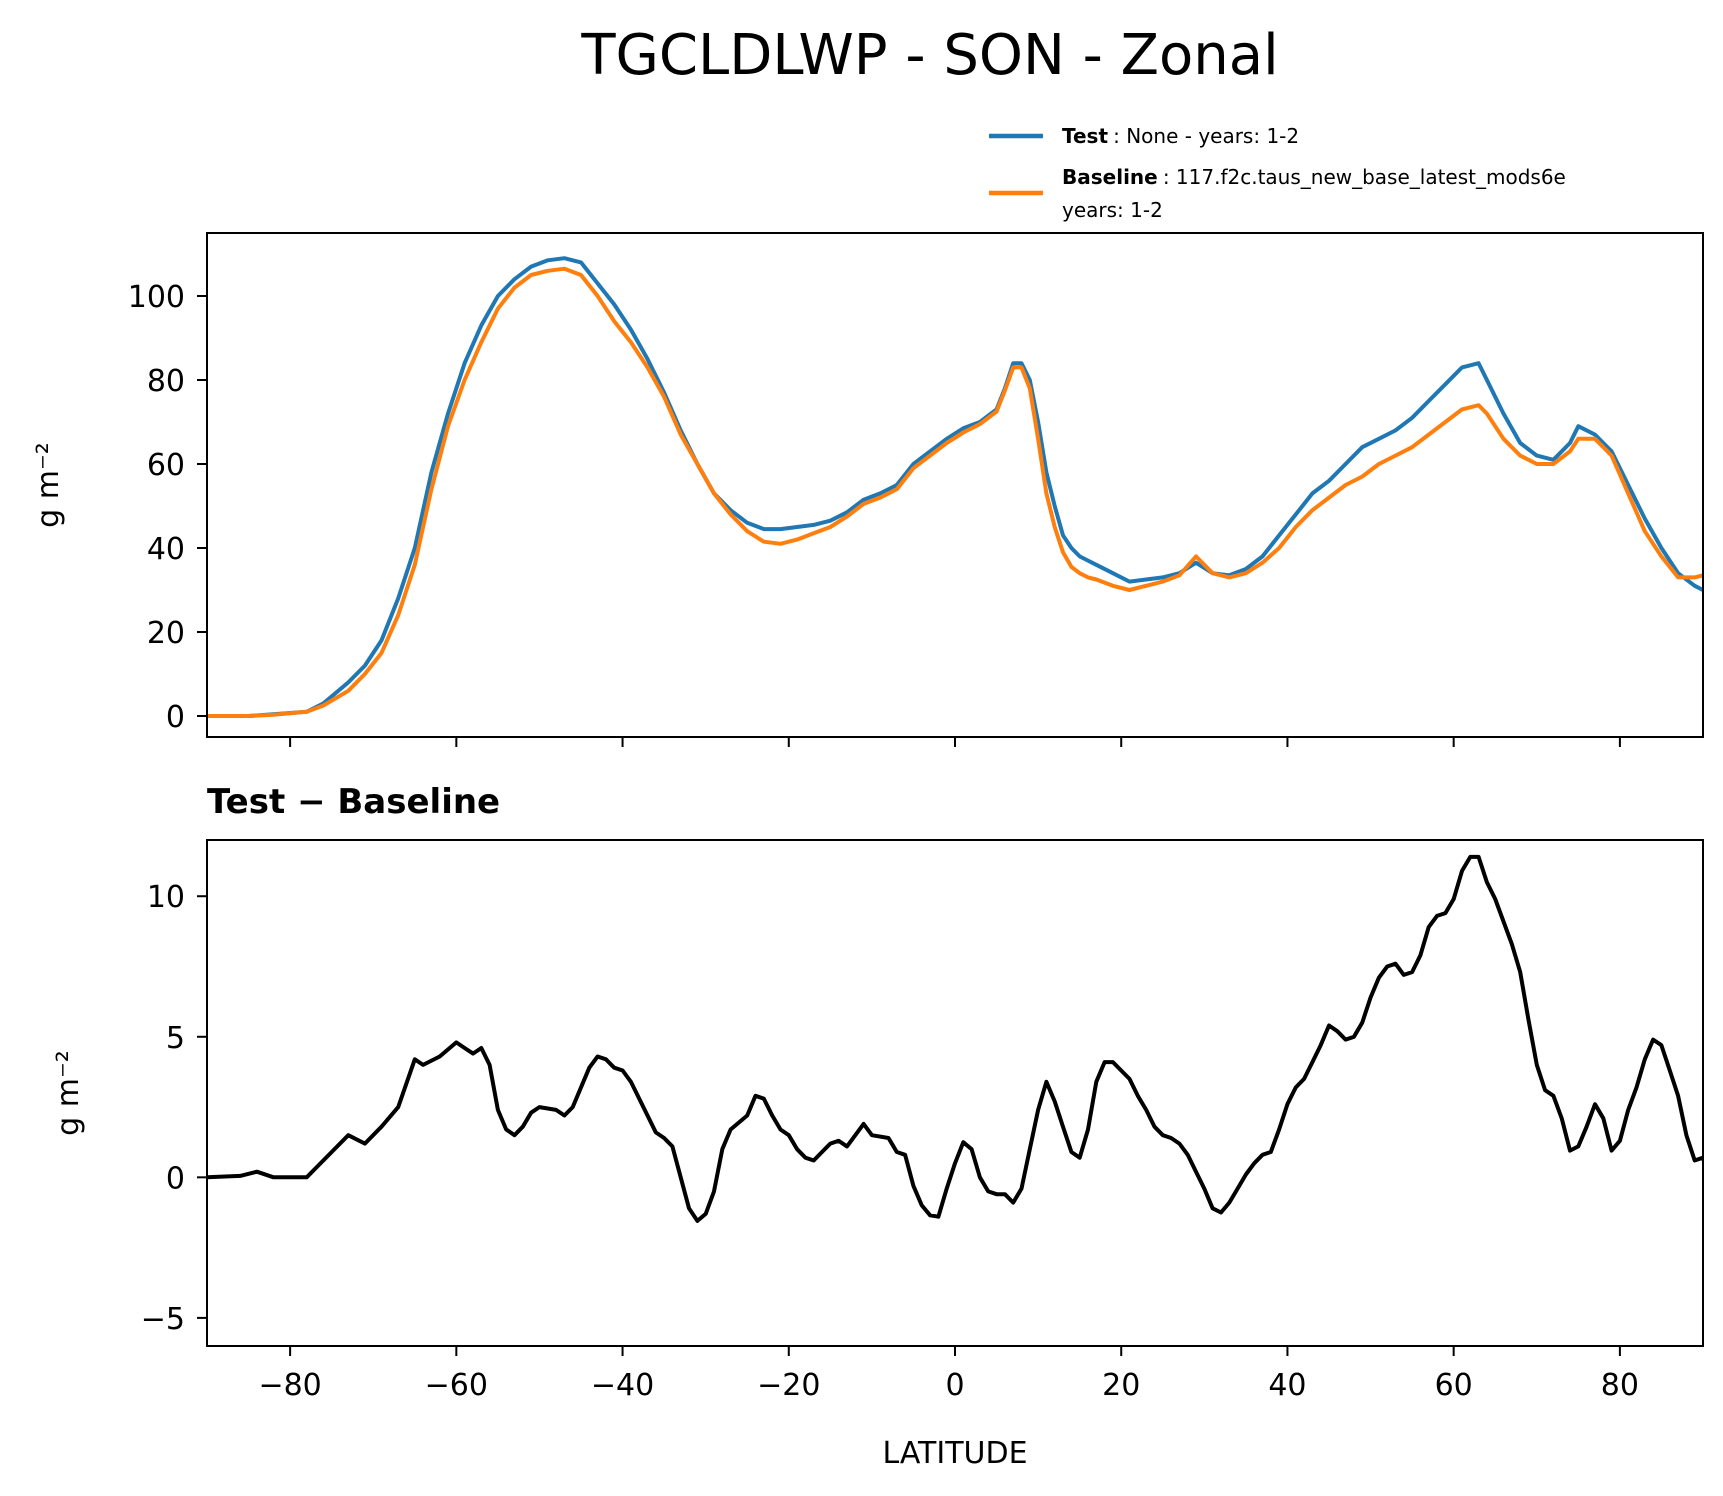 The width and height of the screenshot is (1723, 1496). What do you see at coordinates (166, 897) in the screenshot?
I see `y-tick-label: 10` at bounding box center [166, 897].